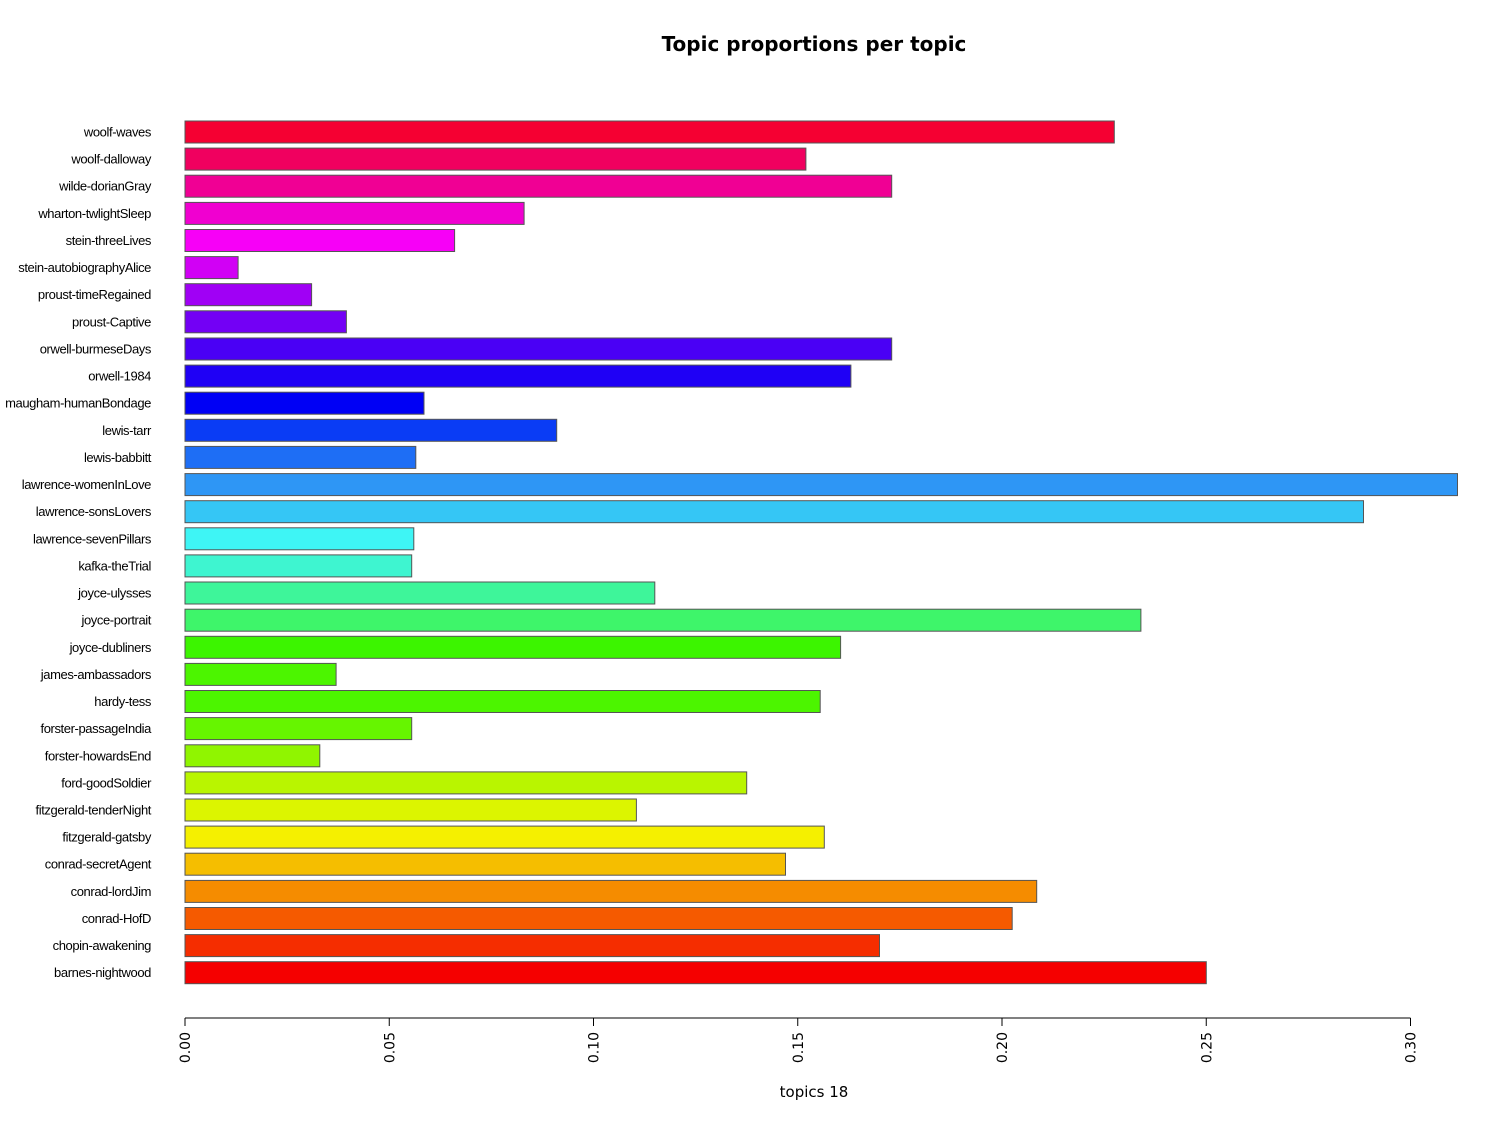 The image size is (1500, 1125). I want to click on category-label: woolf-waves, so click(117, 132).